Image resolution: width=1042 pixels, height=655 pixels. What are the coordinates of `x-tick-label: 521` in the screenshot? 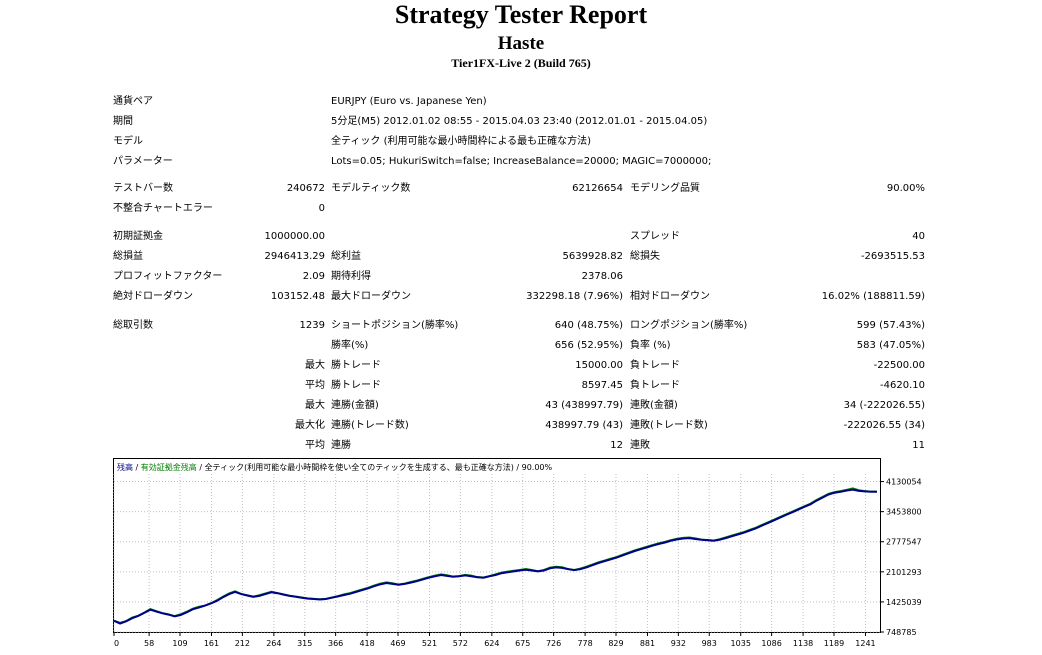 It's located at (429, 643).